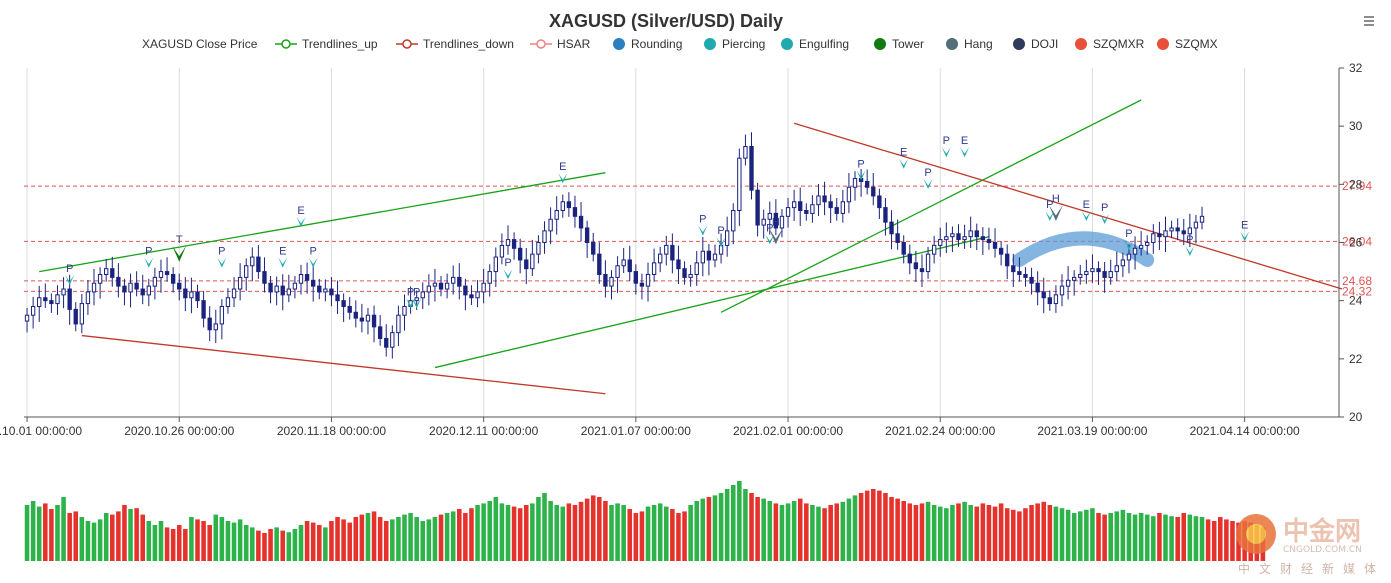  What do you see at coordinates (541, 44) in the screenshot?
I see `legend-ring-icon` at bounding box center [541, 44].